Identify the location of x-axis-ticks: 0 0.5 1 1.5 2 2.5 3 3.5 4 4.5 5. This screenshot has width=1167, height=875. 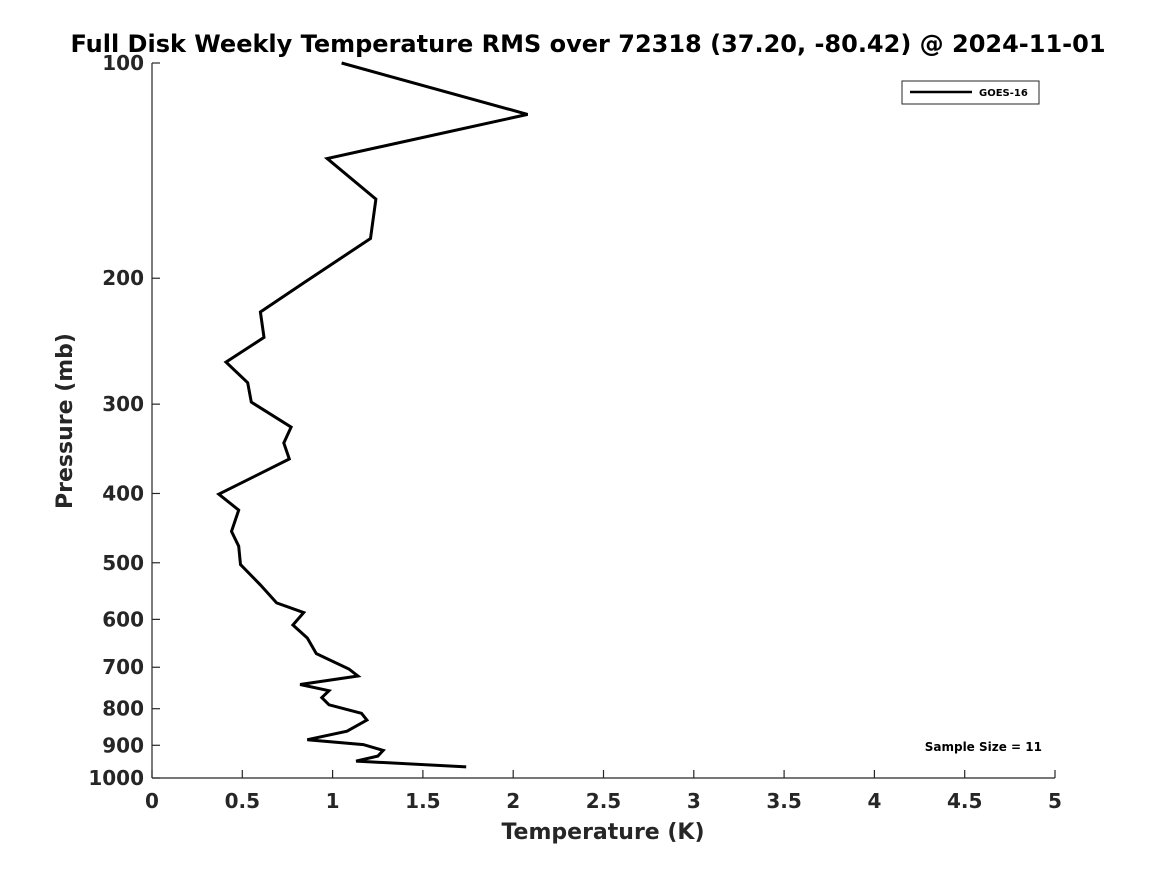
(603, 791).